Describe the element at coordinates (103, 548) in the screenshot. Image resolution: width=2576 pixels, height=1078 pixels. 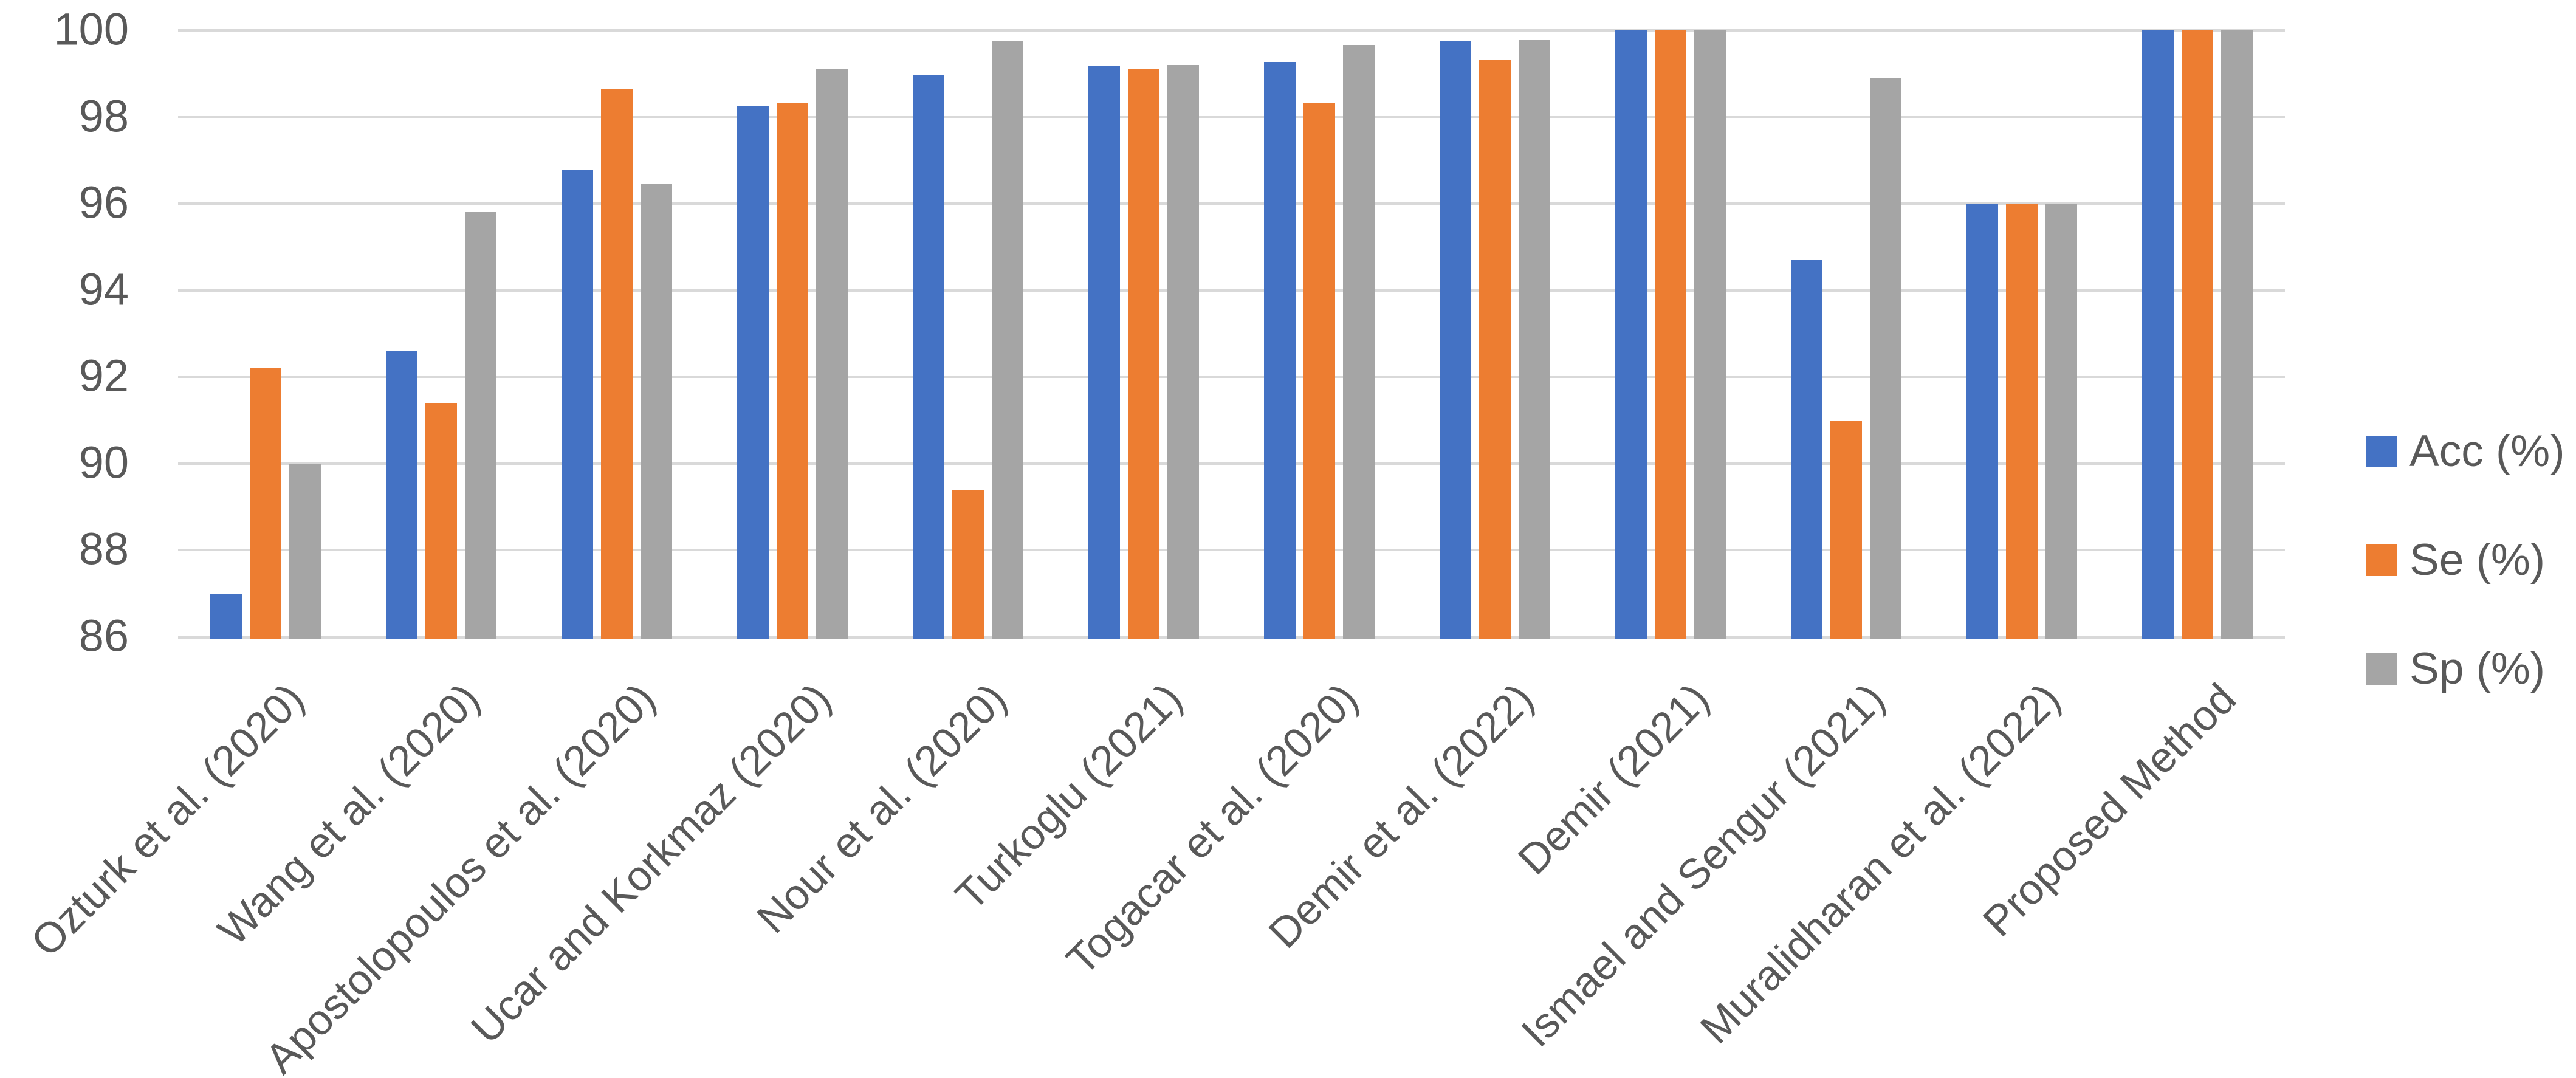
I see `y-axis-tick-label: 88` at that location.